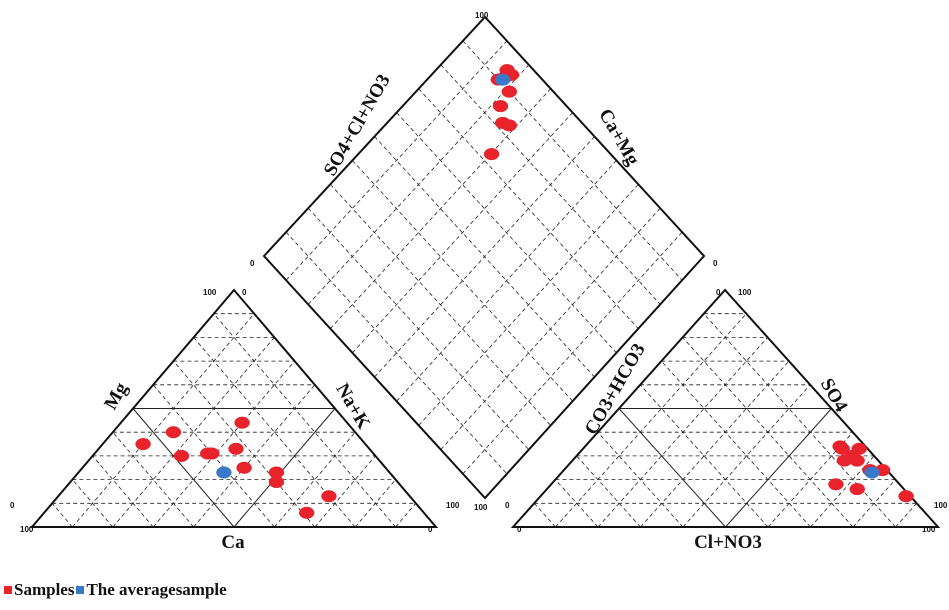 The width and height of the screenshot is (949, 610). What do you see at coordinates (834, 395) in the screenshot?
I see `axis-title-so4: SO4` at bounding box center [834, 395].